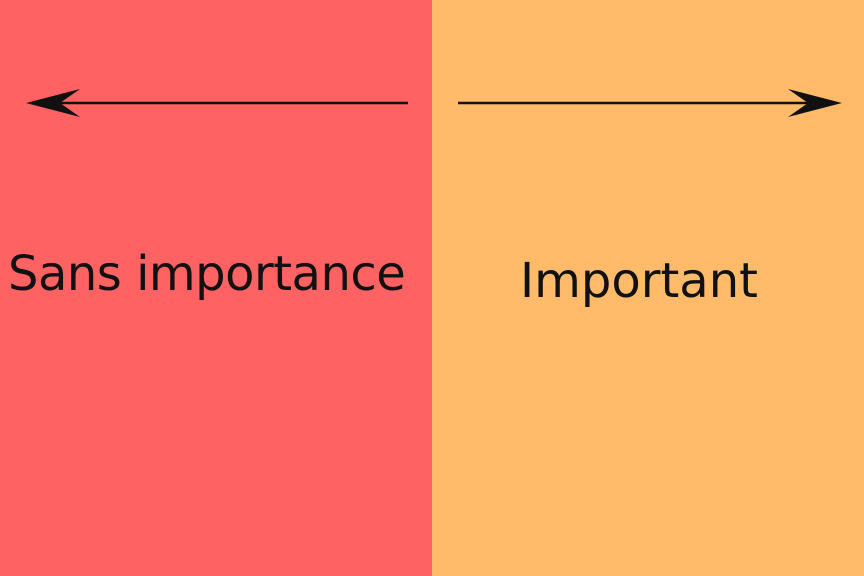 This screenshot has height=576, width=864. What do you see at coordinates (639, 281) in the screenshot?
I see `important-label: Important` at bounding box center [639, 281].